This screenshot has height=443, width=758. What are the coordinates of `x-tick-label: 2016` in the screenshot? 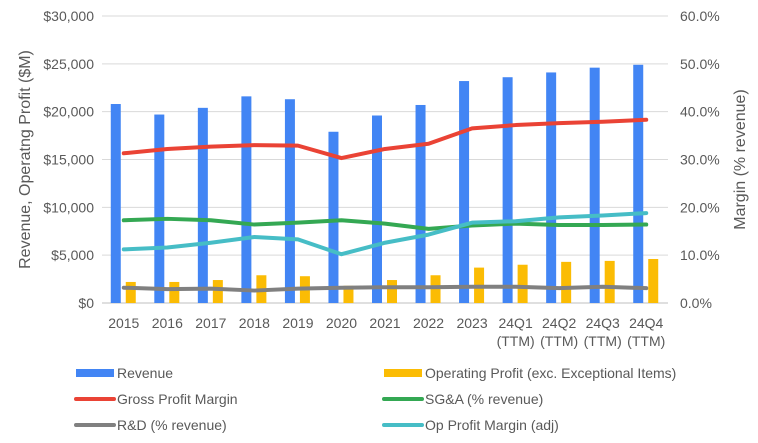 It's located at (167, 323).